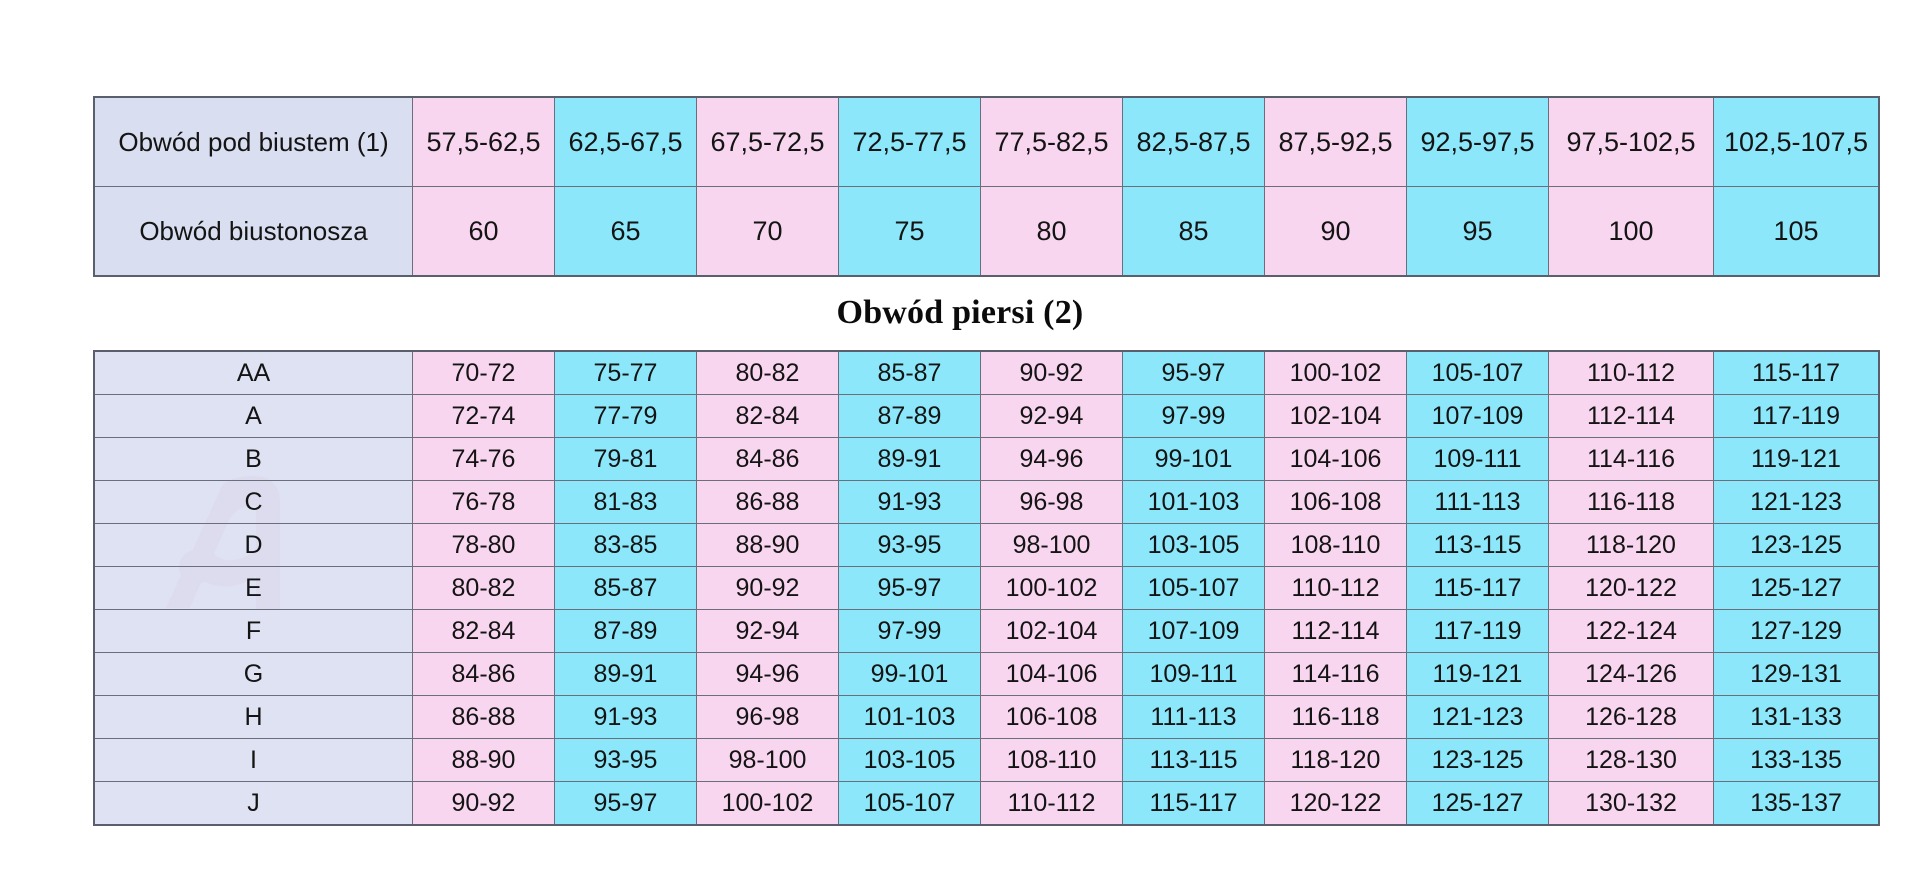 The image size is (1920, 877). Describe the element at coordinates (483, 416) in the screenshot. I see `bust-range-cell: 72-74` at that location.